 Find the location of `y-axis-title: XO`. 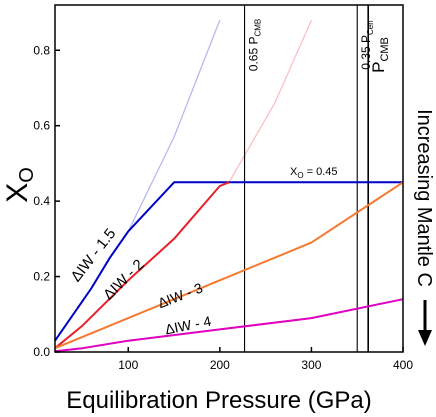

y-axis-title: XO is located at coordinates (19, 185).